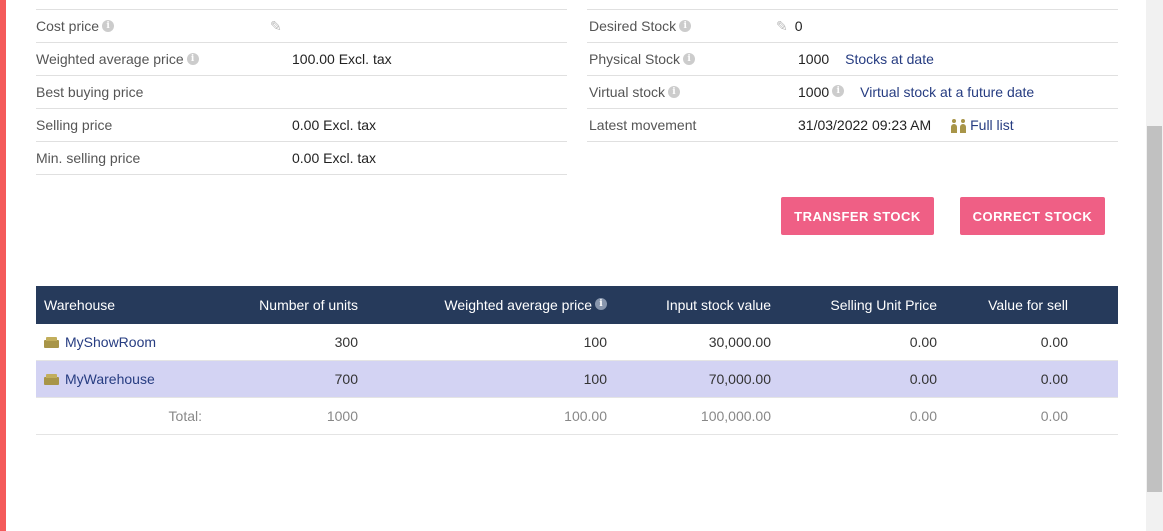 Image resolution: width=1163 pixels, height=531 pixels. Describe the element at coordinates (889, 59) in the screenshot. I see `stocks-at-date-link: Stocks at date` at that location.